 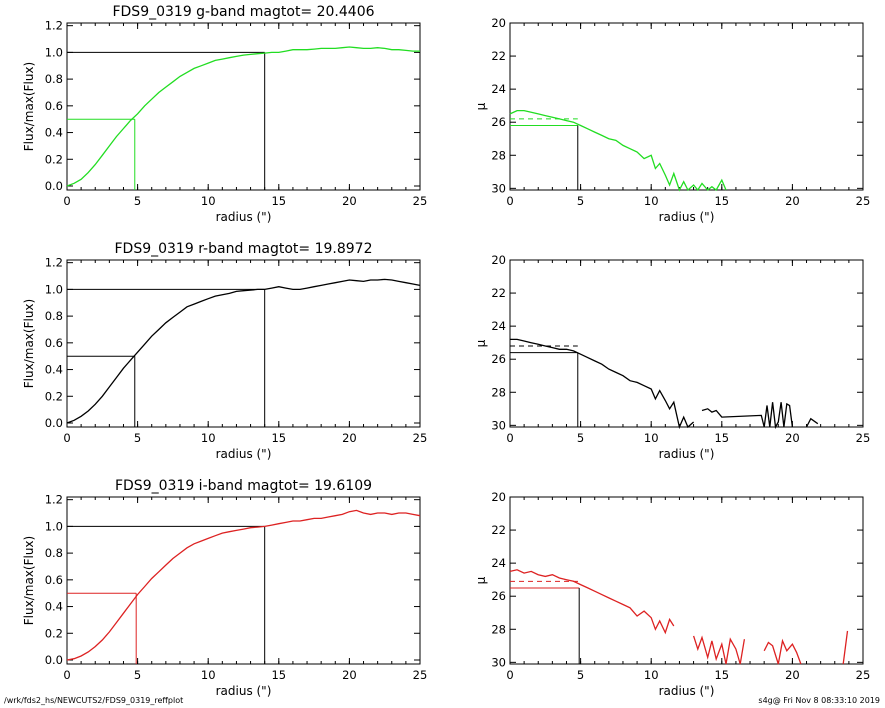 What do you see at coordinates (94, 700) in the screenshot?
I see `footer-path-text: /wrk/fds2_hs/NEWCUTS2/FDS9_0319_reffplot` at bounding box center [94, 700].